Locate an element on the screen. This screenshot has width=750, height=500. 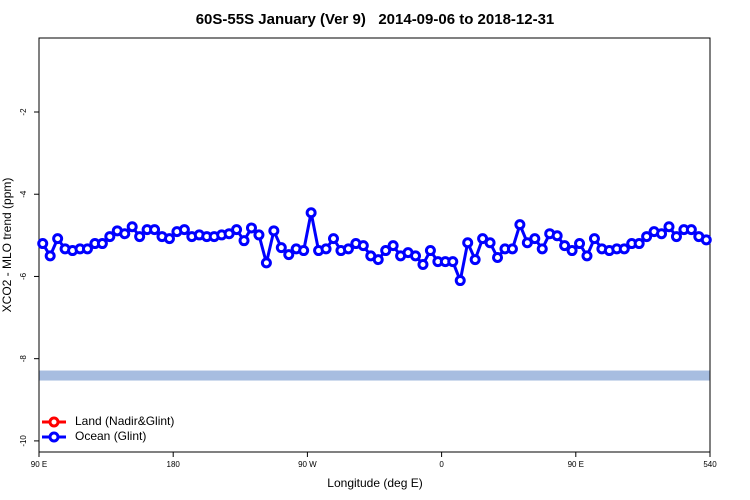
x-tick-label: 90 W is located at coordinates (307, 464).